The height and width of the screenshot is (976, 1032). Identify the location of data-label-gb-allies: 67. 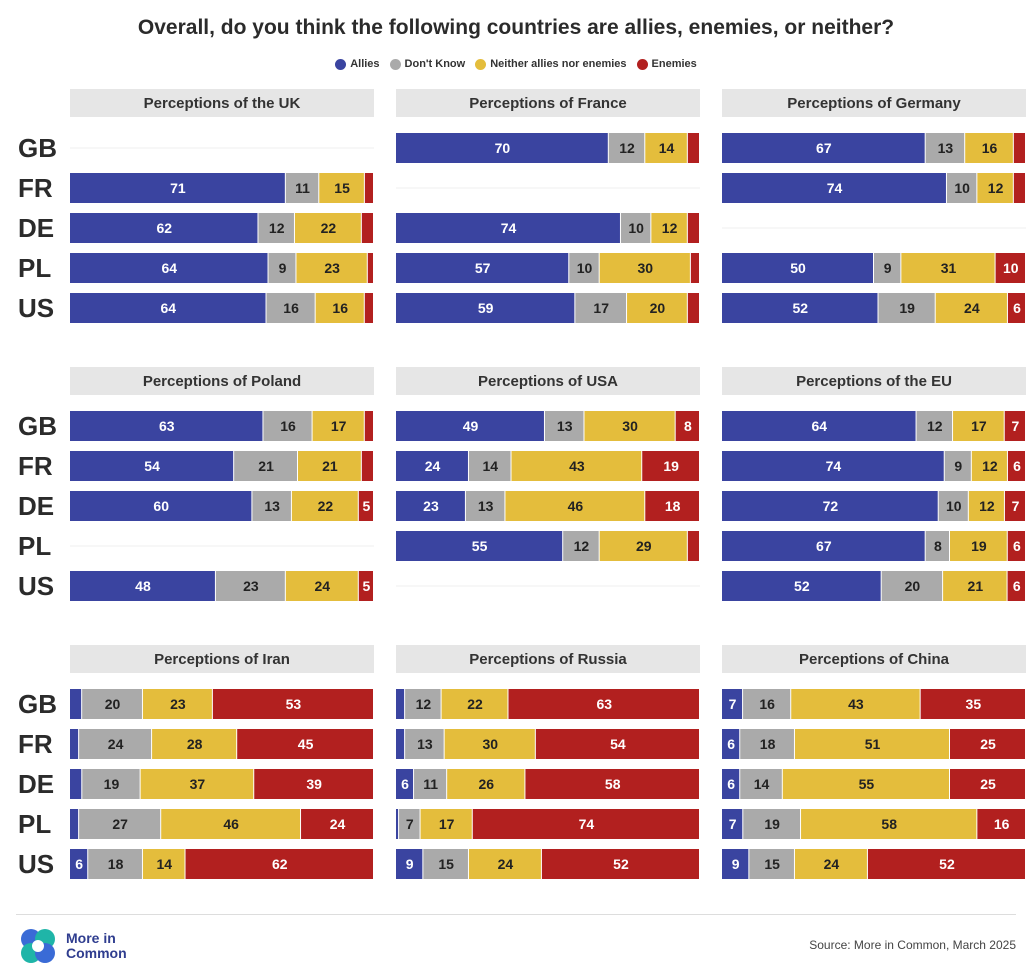
(824, 148).